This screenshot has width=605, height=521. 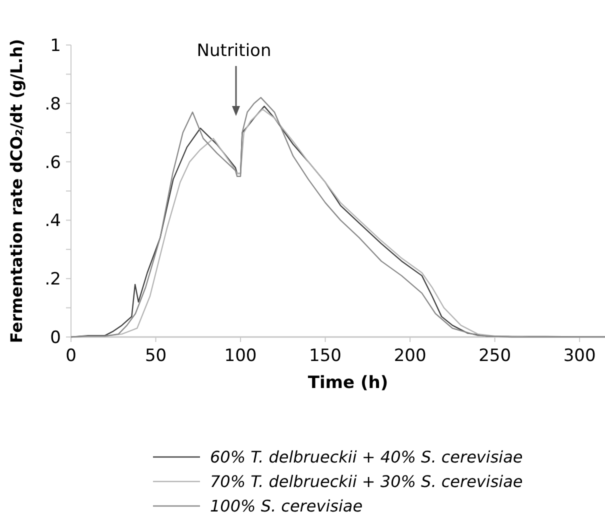 What do you see at coordinates (16, 191) in the screenshot?
I see `y-axis-title: Fermentation rate dCO₂/dt (g/L.h)` at bounding box center [16, 191].